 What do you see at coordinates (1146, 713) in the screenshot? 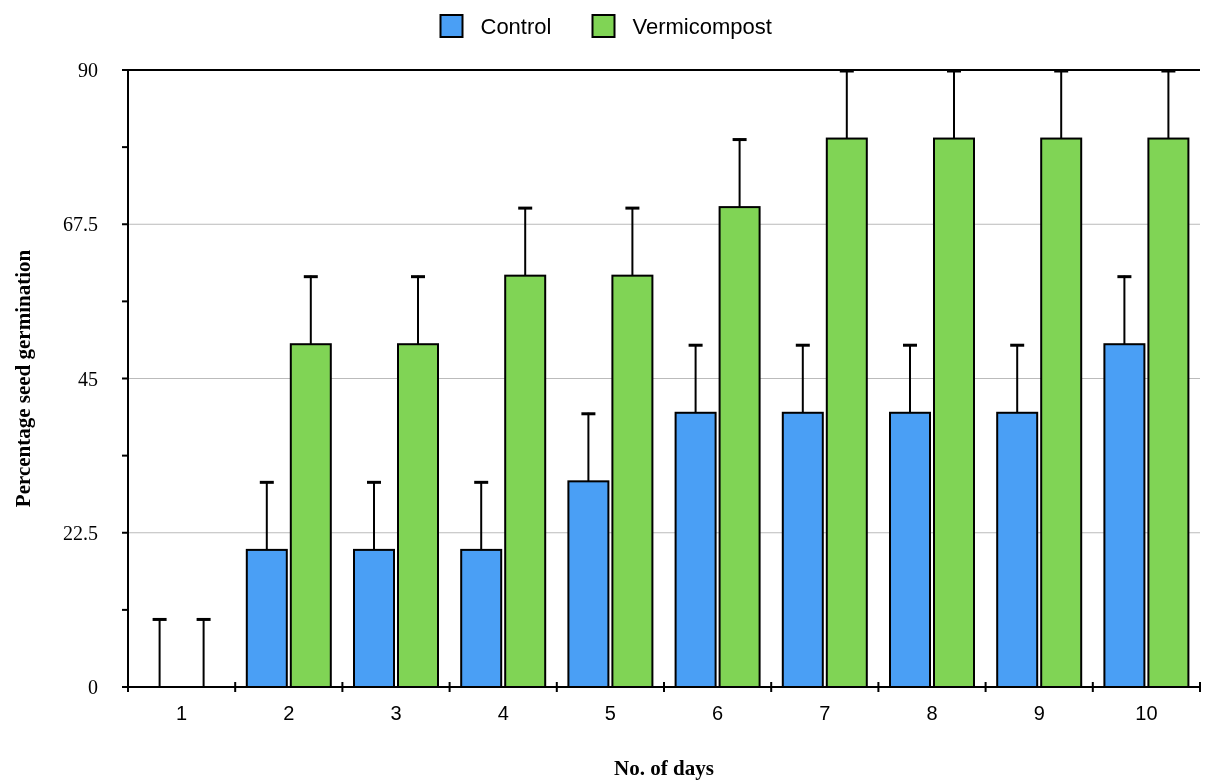
I see `x-tick-label: 10` at bounding box center [1146, 713].